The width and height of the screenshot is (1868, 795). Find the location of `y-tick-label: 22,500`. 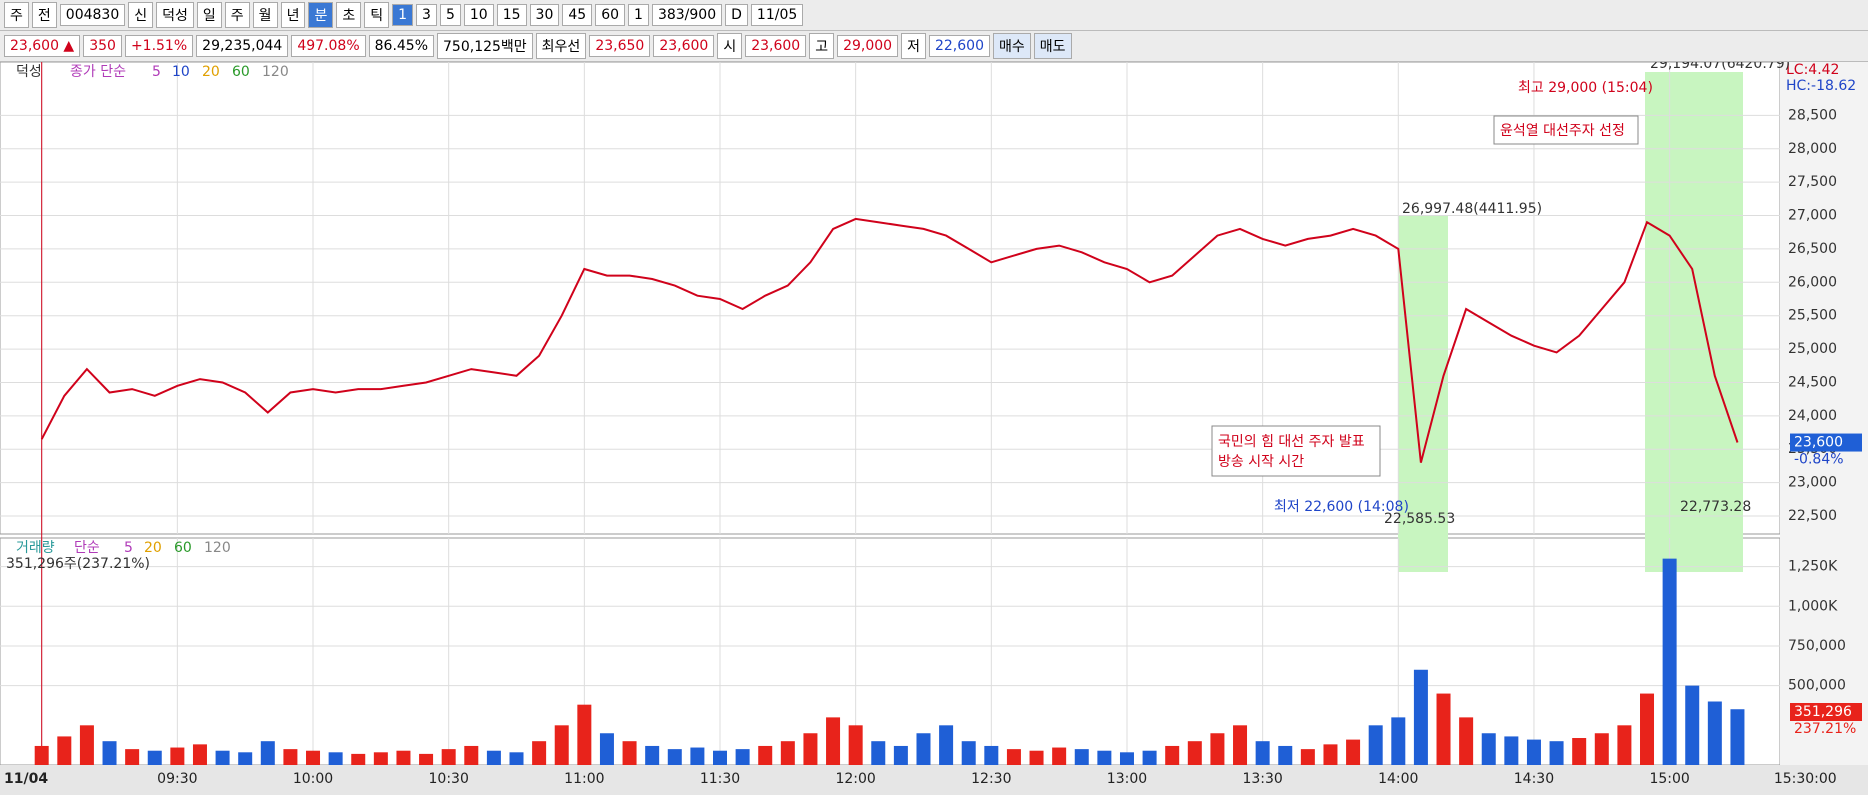

y-tick-label: 22,500 is located at coordinates (1812, 516).